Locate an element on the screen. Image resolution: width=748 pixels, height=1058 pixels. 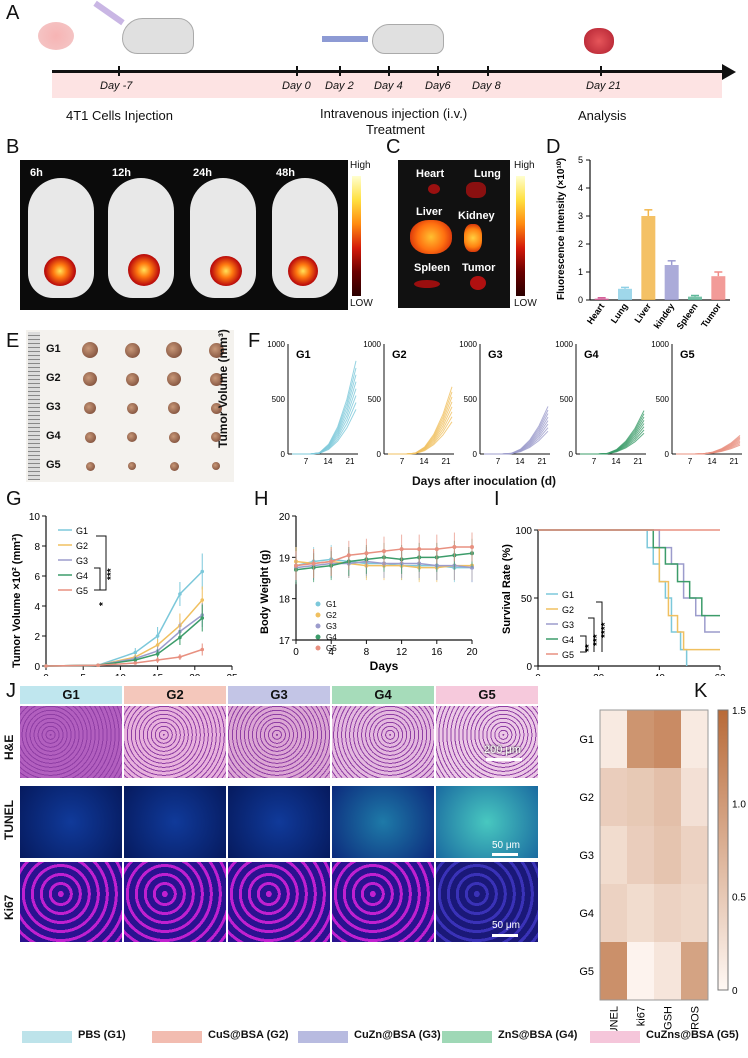
group-header: G1 is located at coordinates (71, 695).